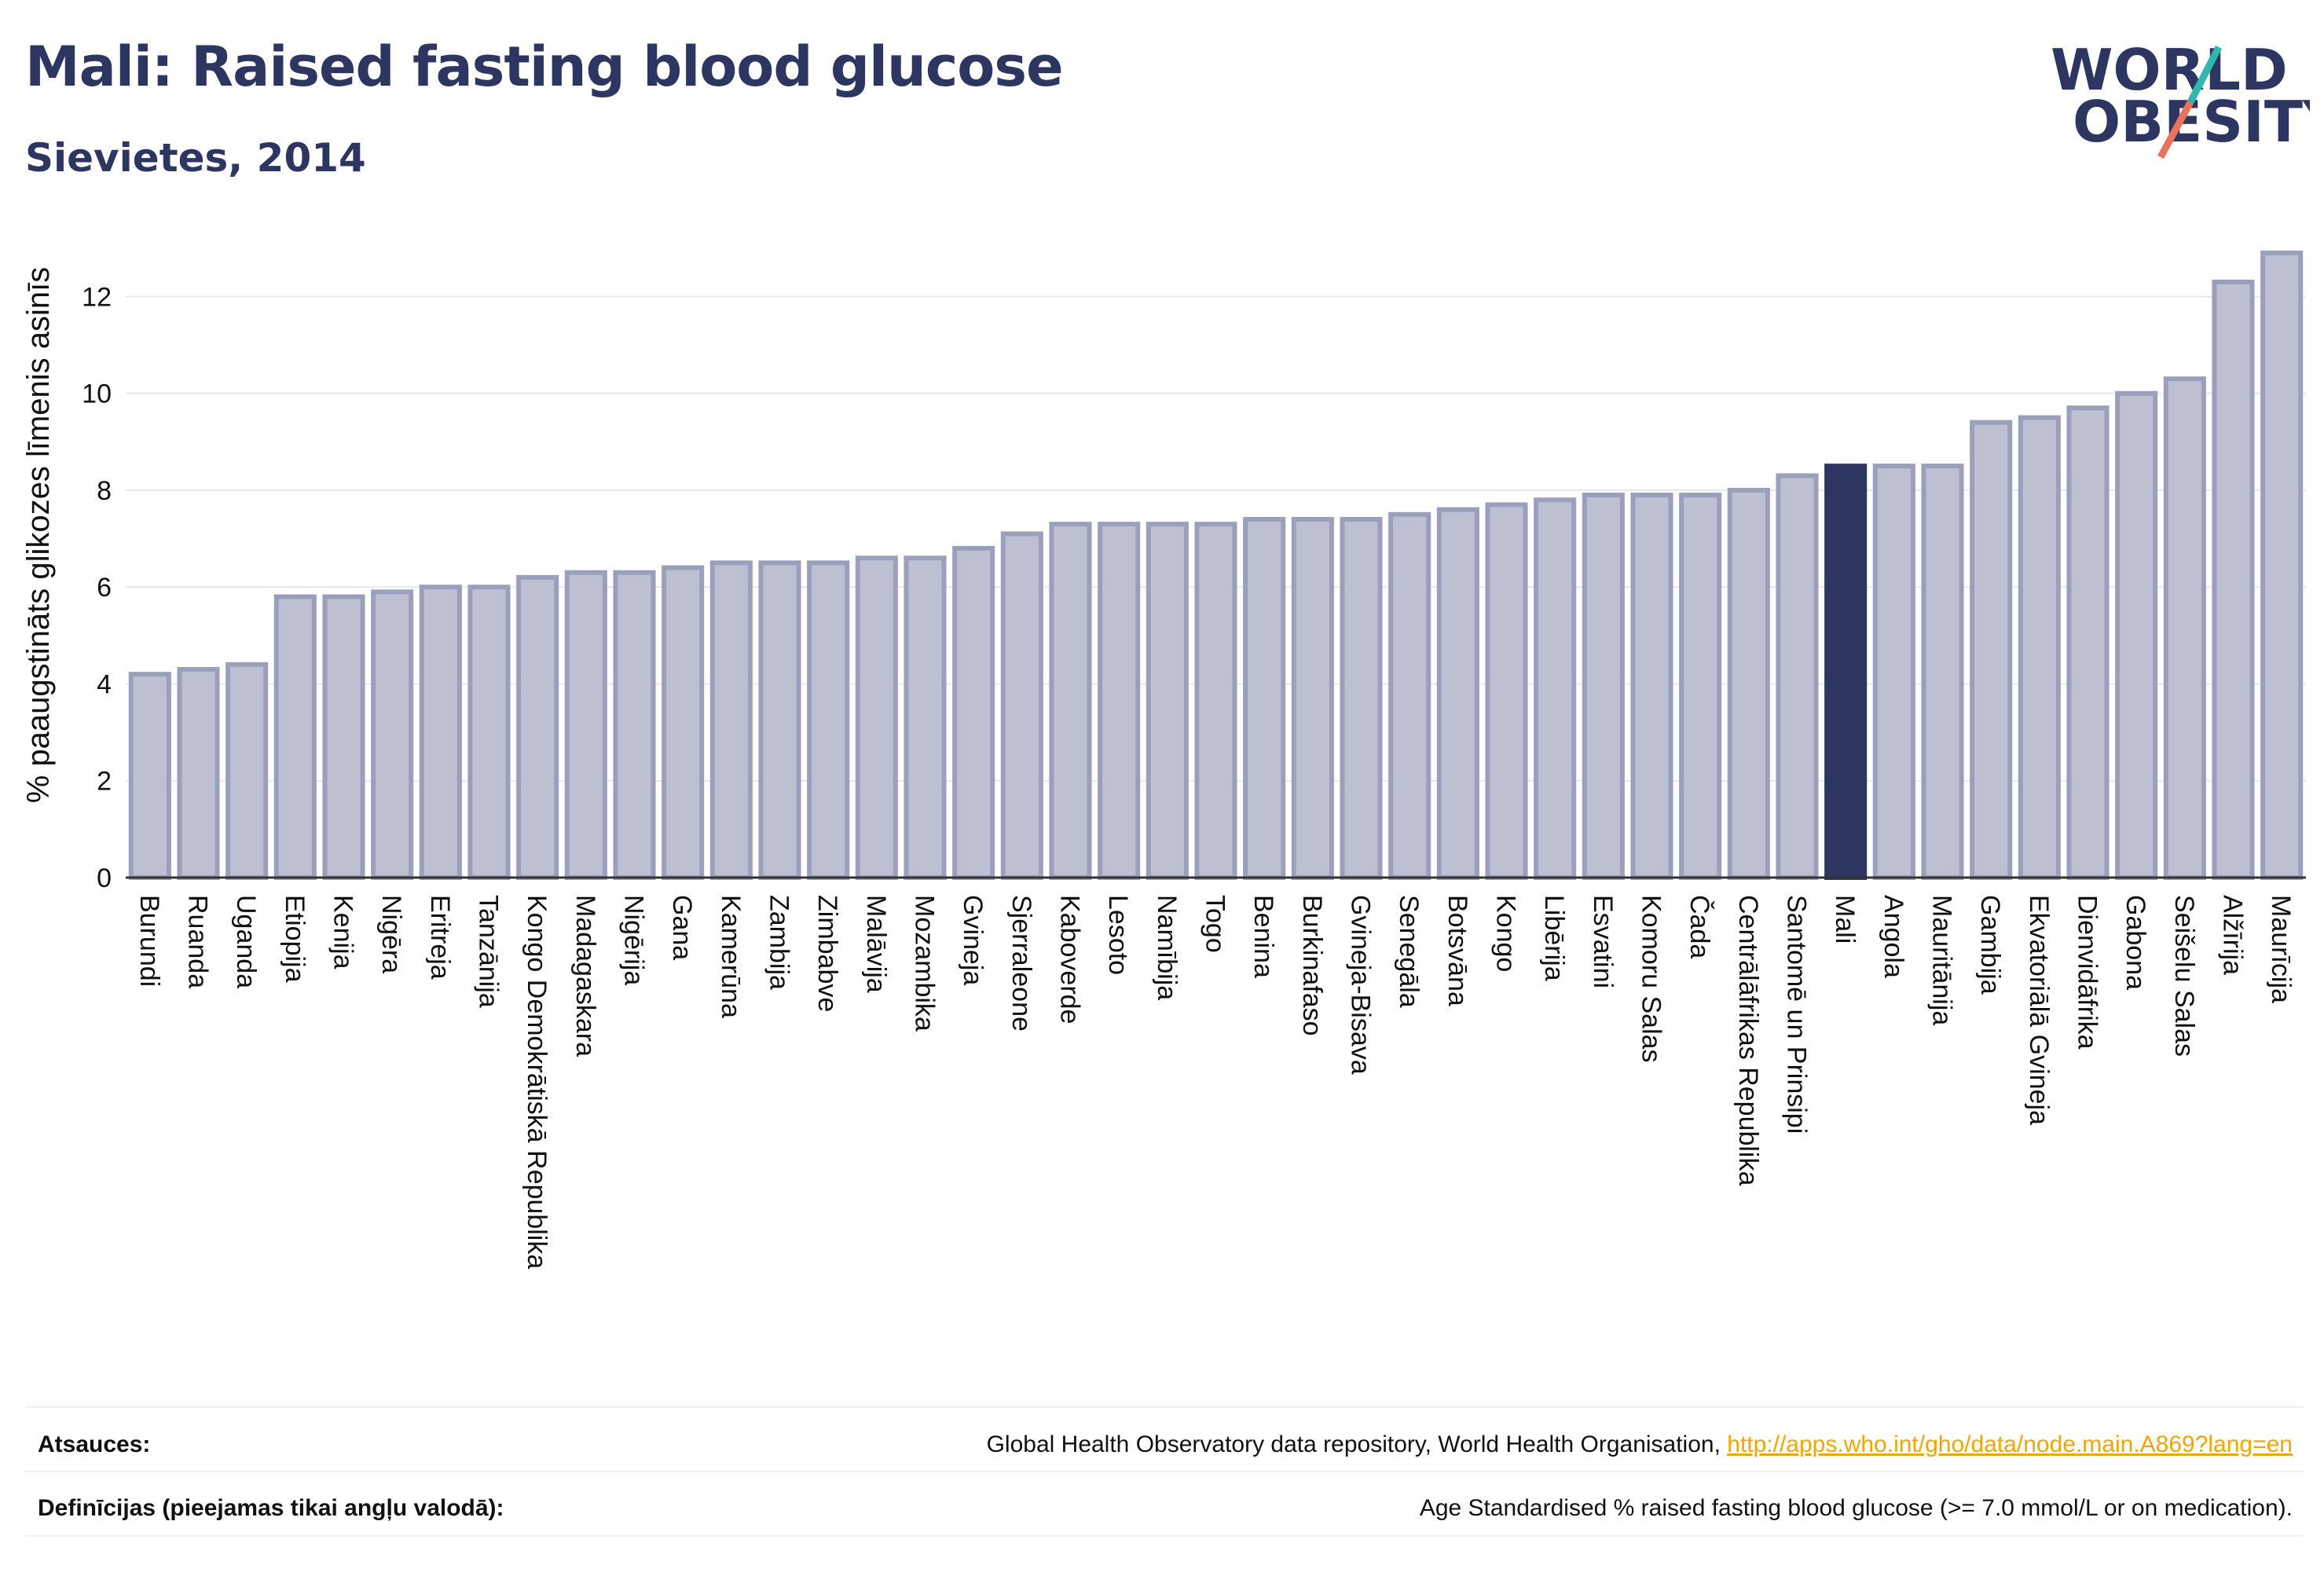 The width and height of the screenshot is (2324, 1576). What do you see at coordinates (391, 934) in the screenshot?
I see `x-tick-label: Nigēra` at bounding box center [391, 934].